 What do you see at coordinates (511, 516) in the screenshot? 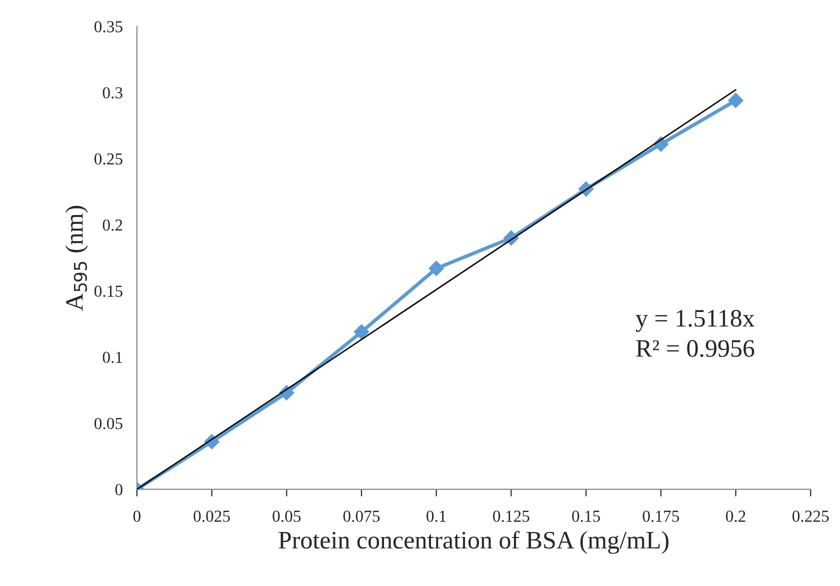
I see `x-tick-label: 0.125` at bounding box center [511, 516].